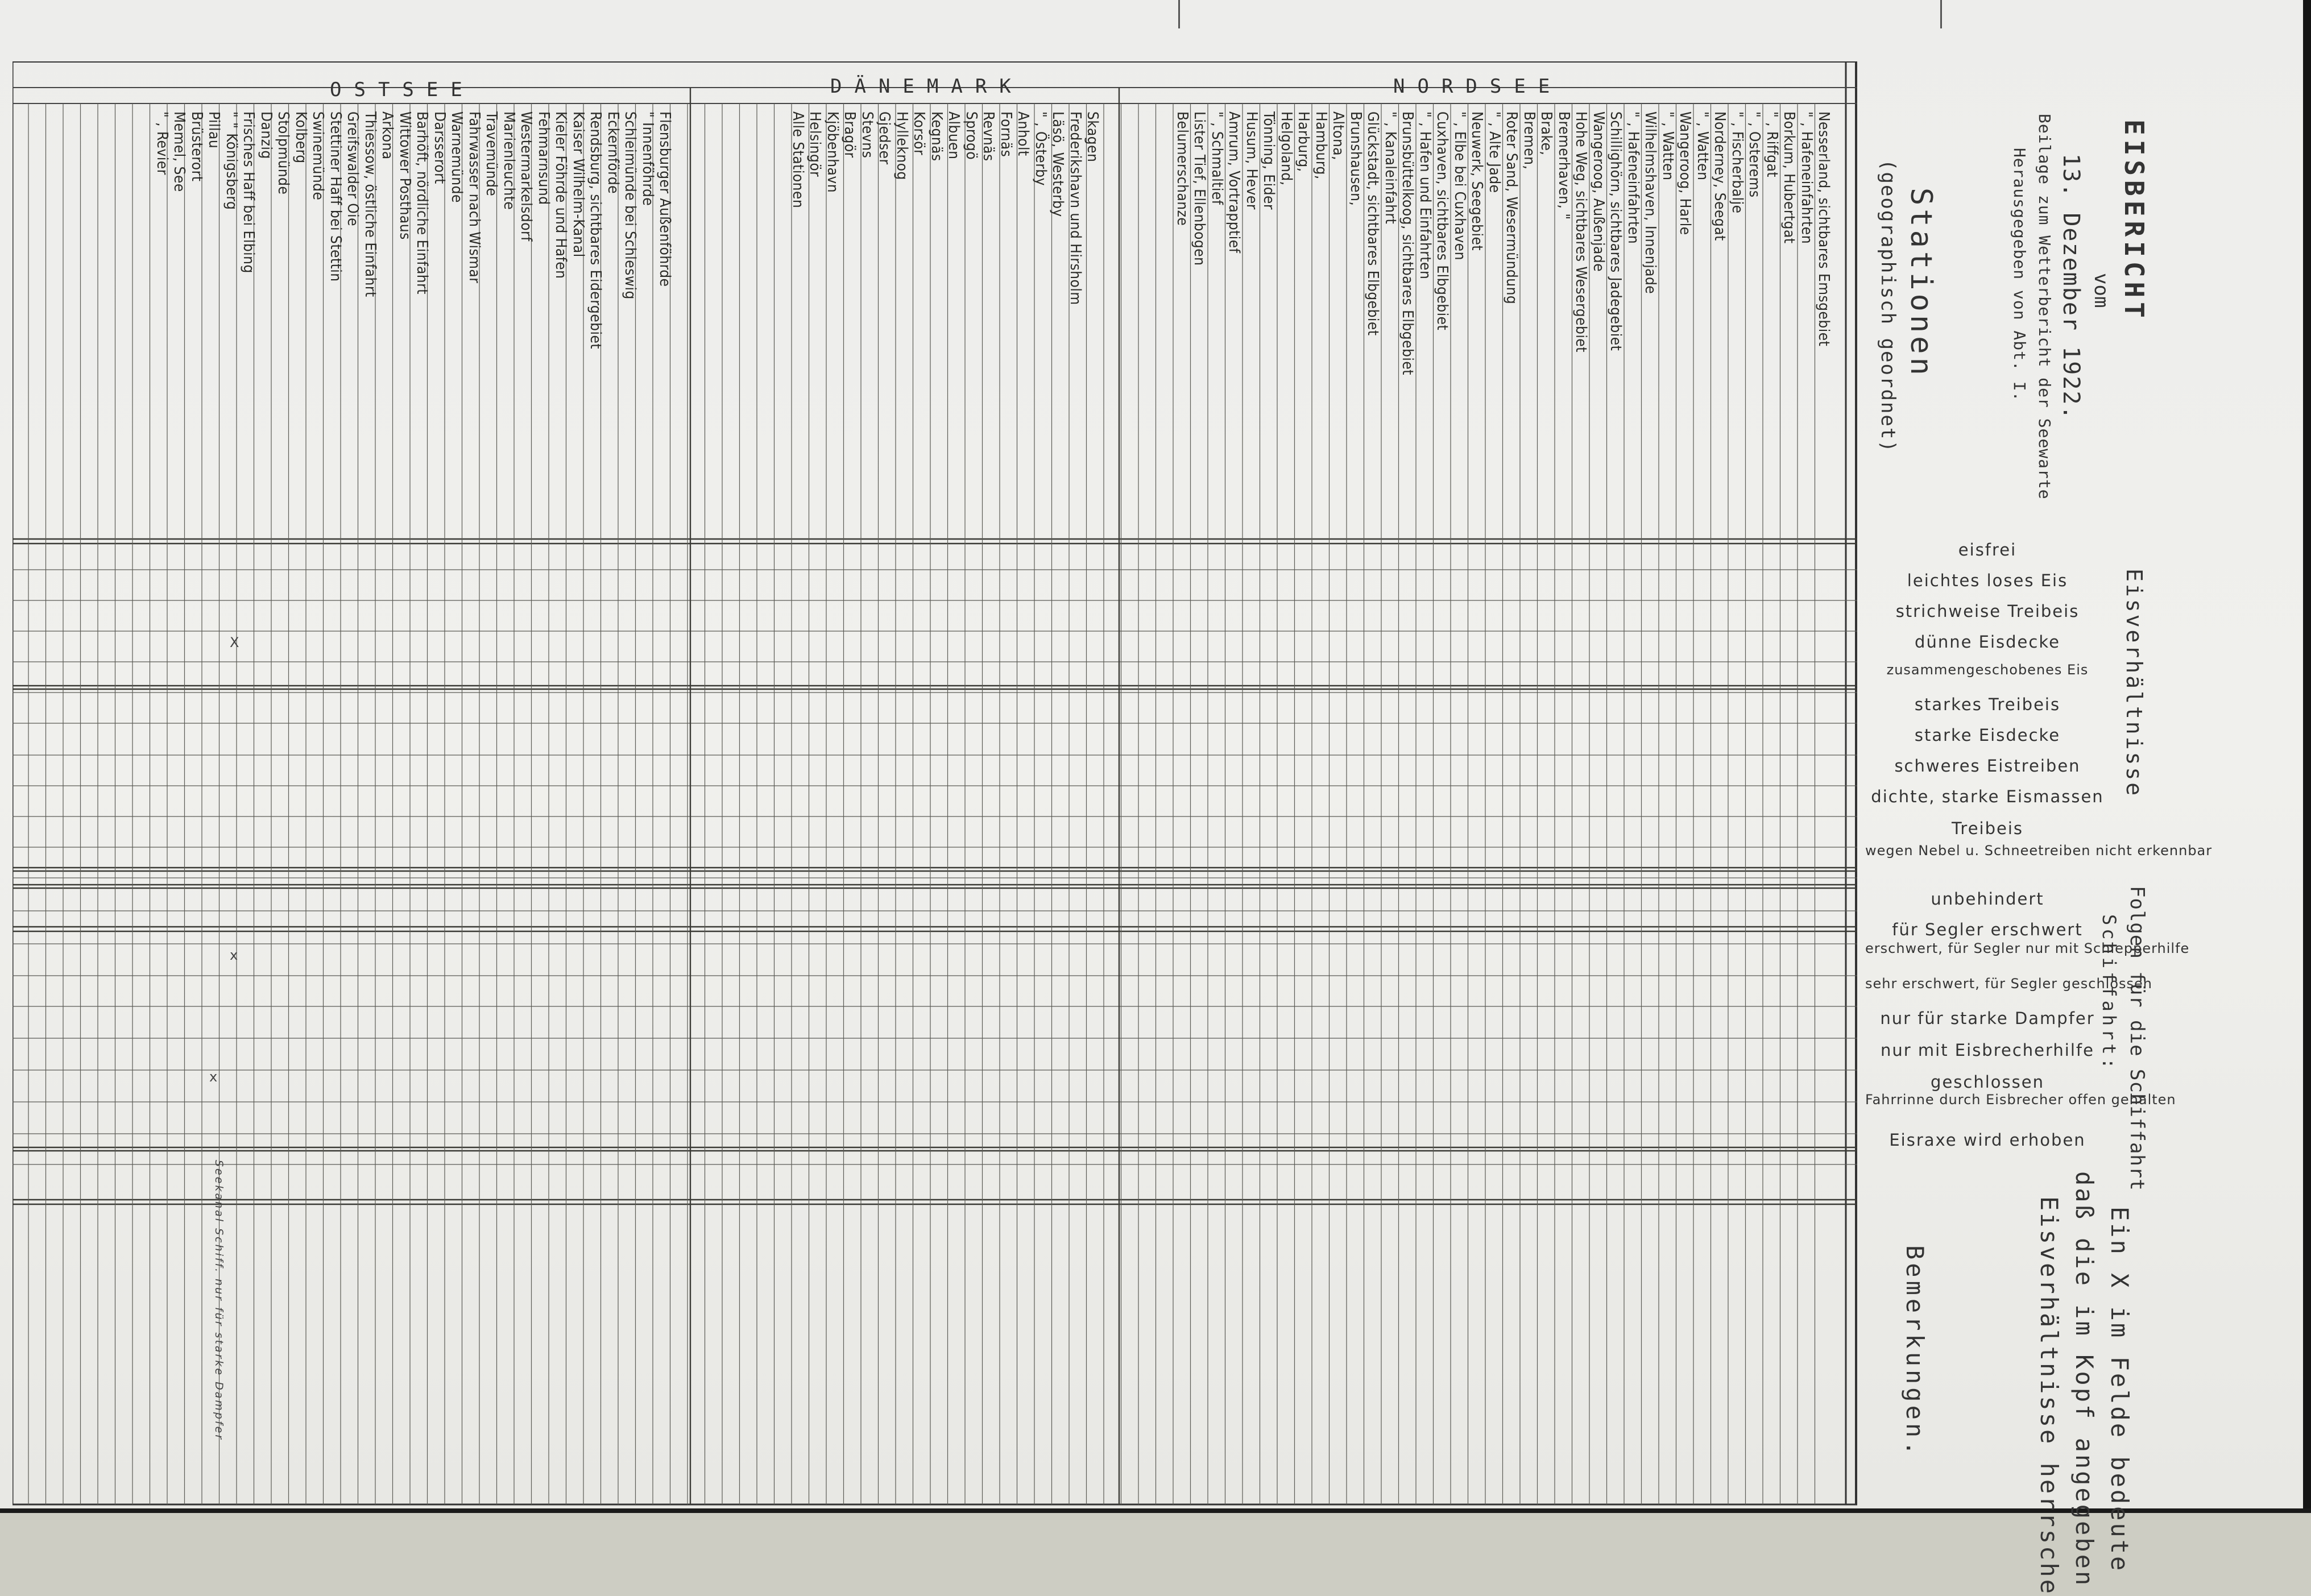 The image size is (2311, 1596). Describe the element at coordinates (1512, 208) in the screenshot. I see `station-label: Roter Sand, Wesermündung` at that location.